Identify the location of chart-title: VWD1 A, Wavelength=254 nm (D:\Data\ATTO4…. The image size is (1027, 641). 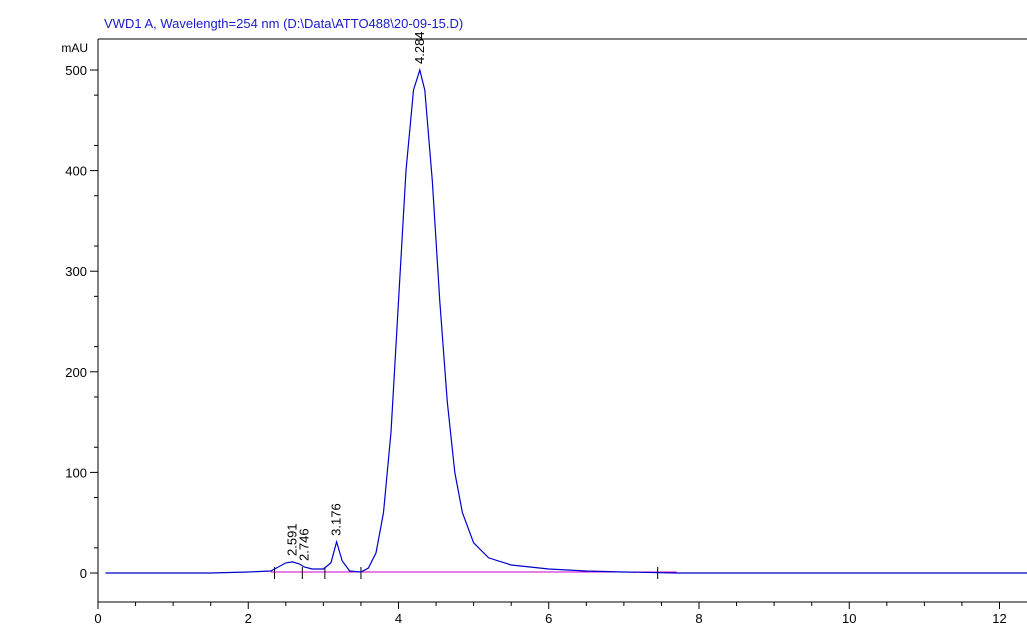
(283, 23).